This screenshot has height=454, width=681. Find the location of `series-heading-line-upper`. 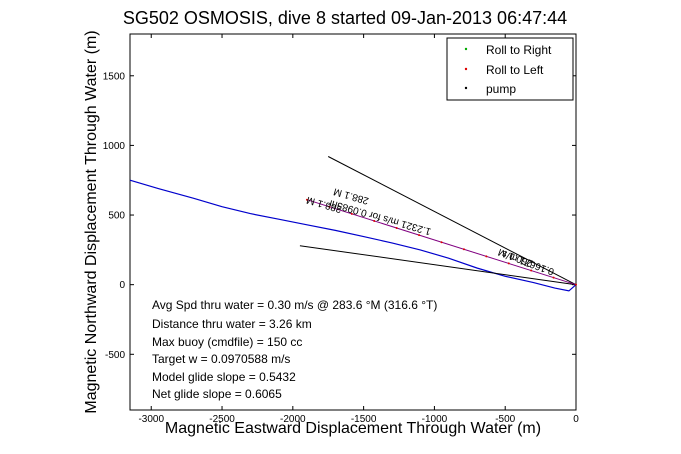

series-heading-line-upper is located at coordinates (452, 221).